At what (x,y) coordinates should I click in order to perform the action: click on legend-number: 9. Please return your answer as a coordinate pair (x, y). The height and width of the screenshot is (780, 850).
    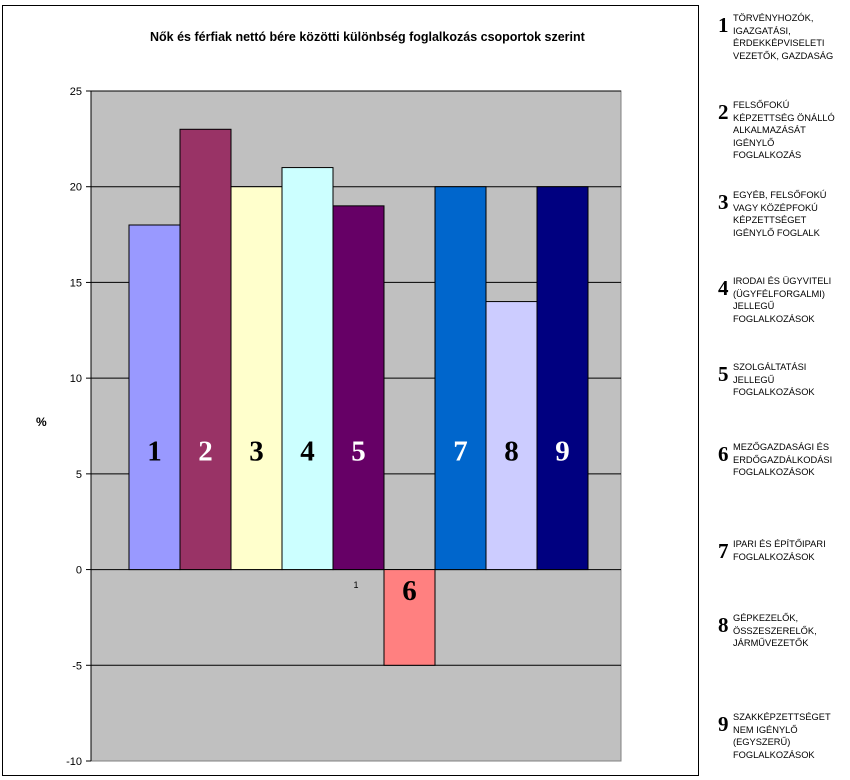
    Looking at the image, I should click on (723, 724).